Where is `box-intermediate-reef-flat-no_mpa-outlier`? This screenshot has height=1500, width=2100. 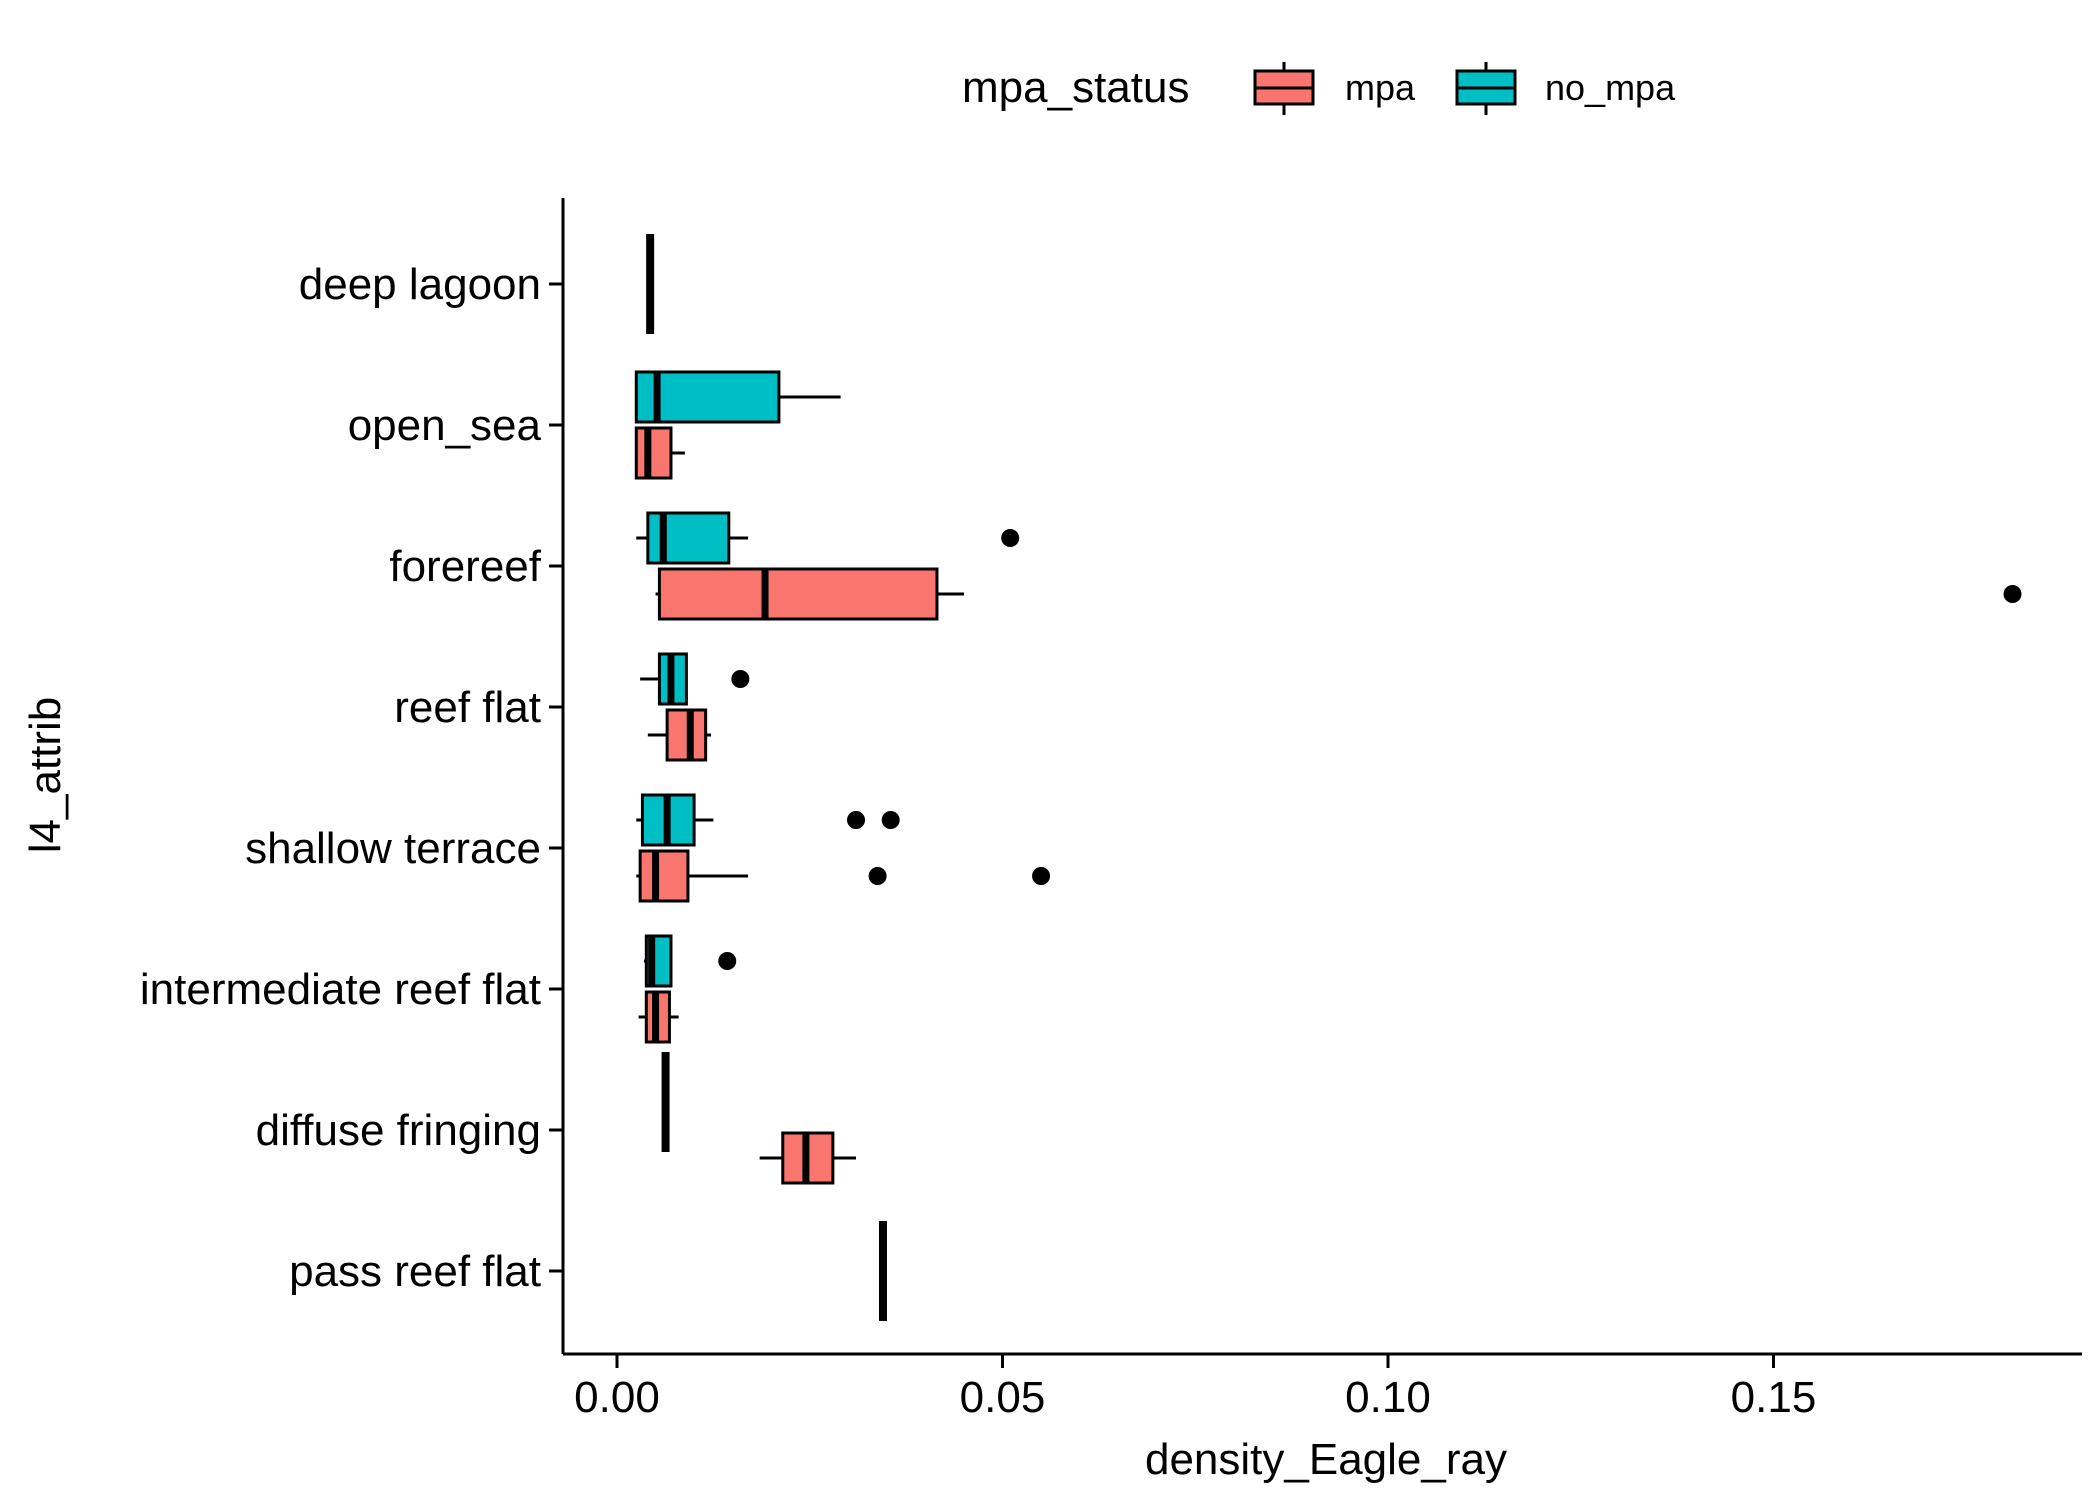
box-intermediate-reef-flat-no_mpa-outlier is located at coordinates (727, 961).